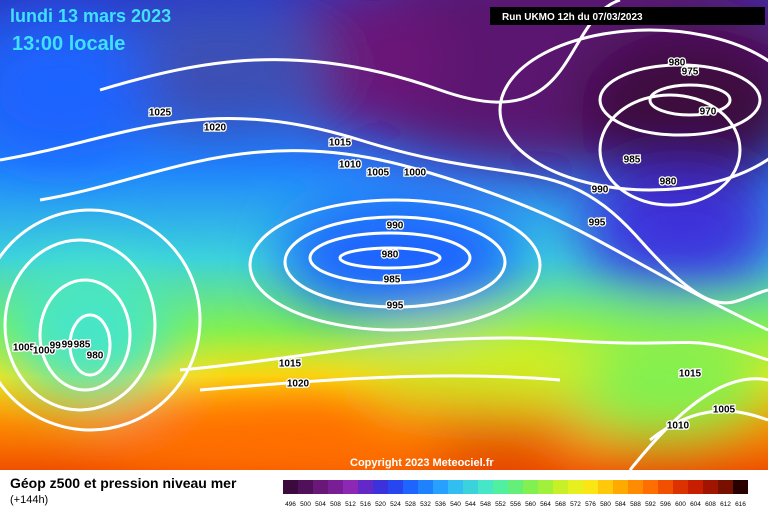  What do you see at coordinates (725, 504) in the screenshot?
I see `colorbar-label: 612` at bounding box center [725, 504].